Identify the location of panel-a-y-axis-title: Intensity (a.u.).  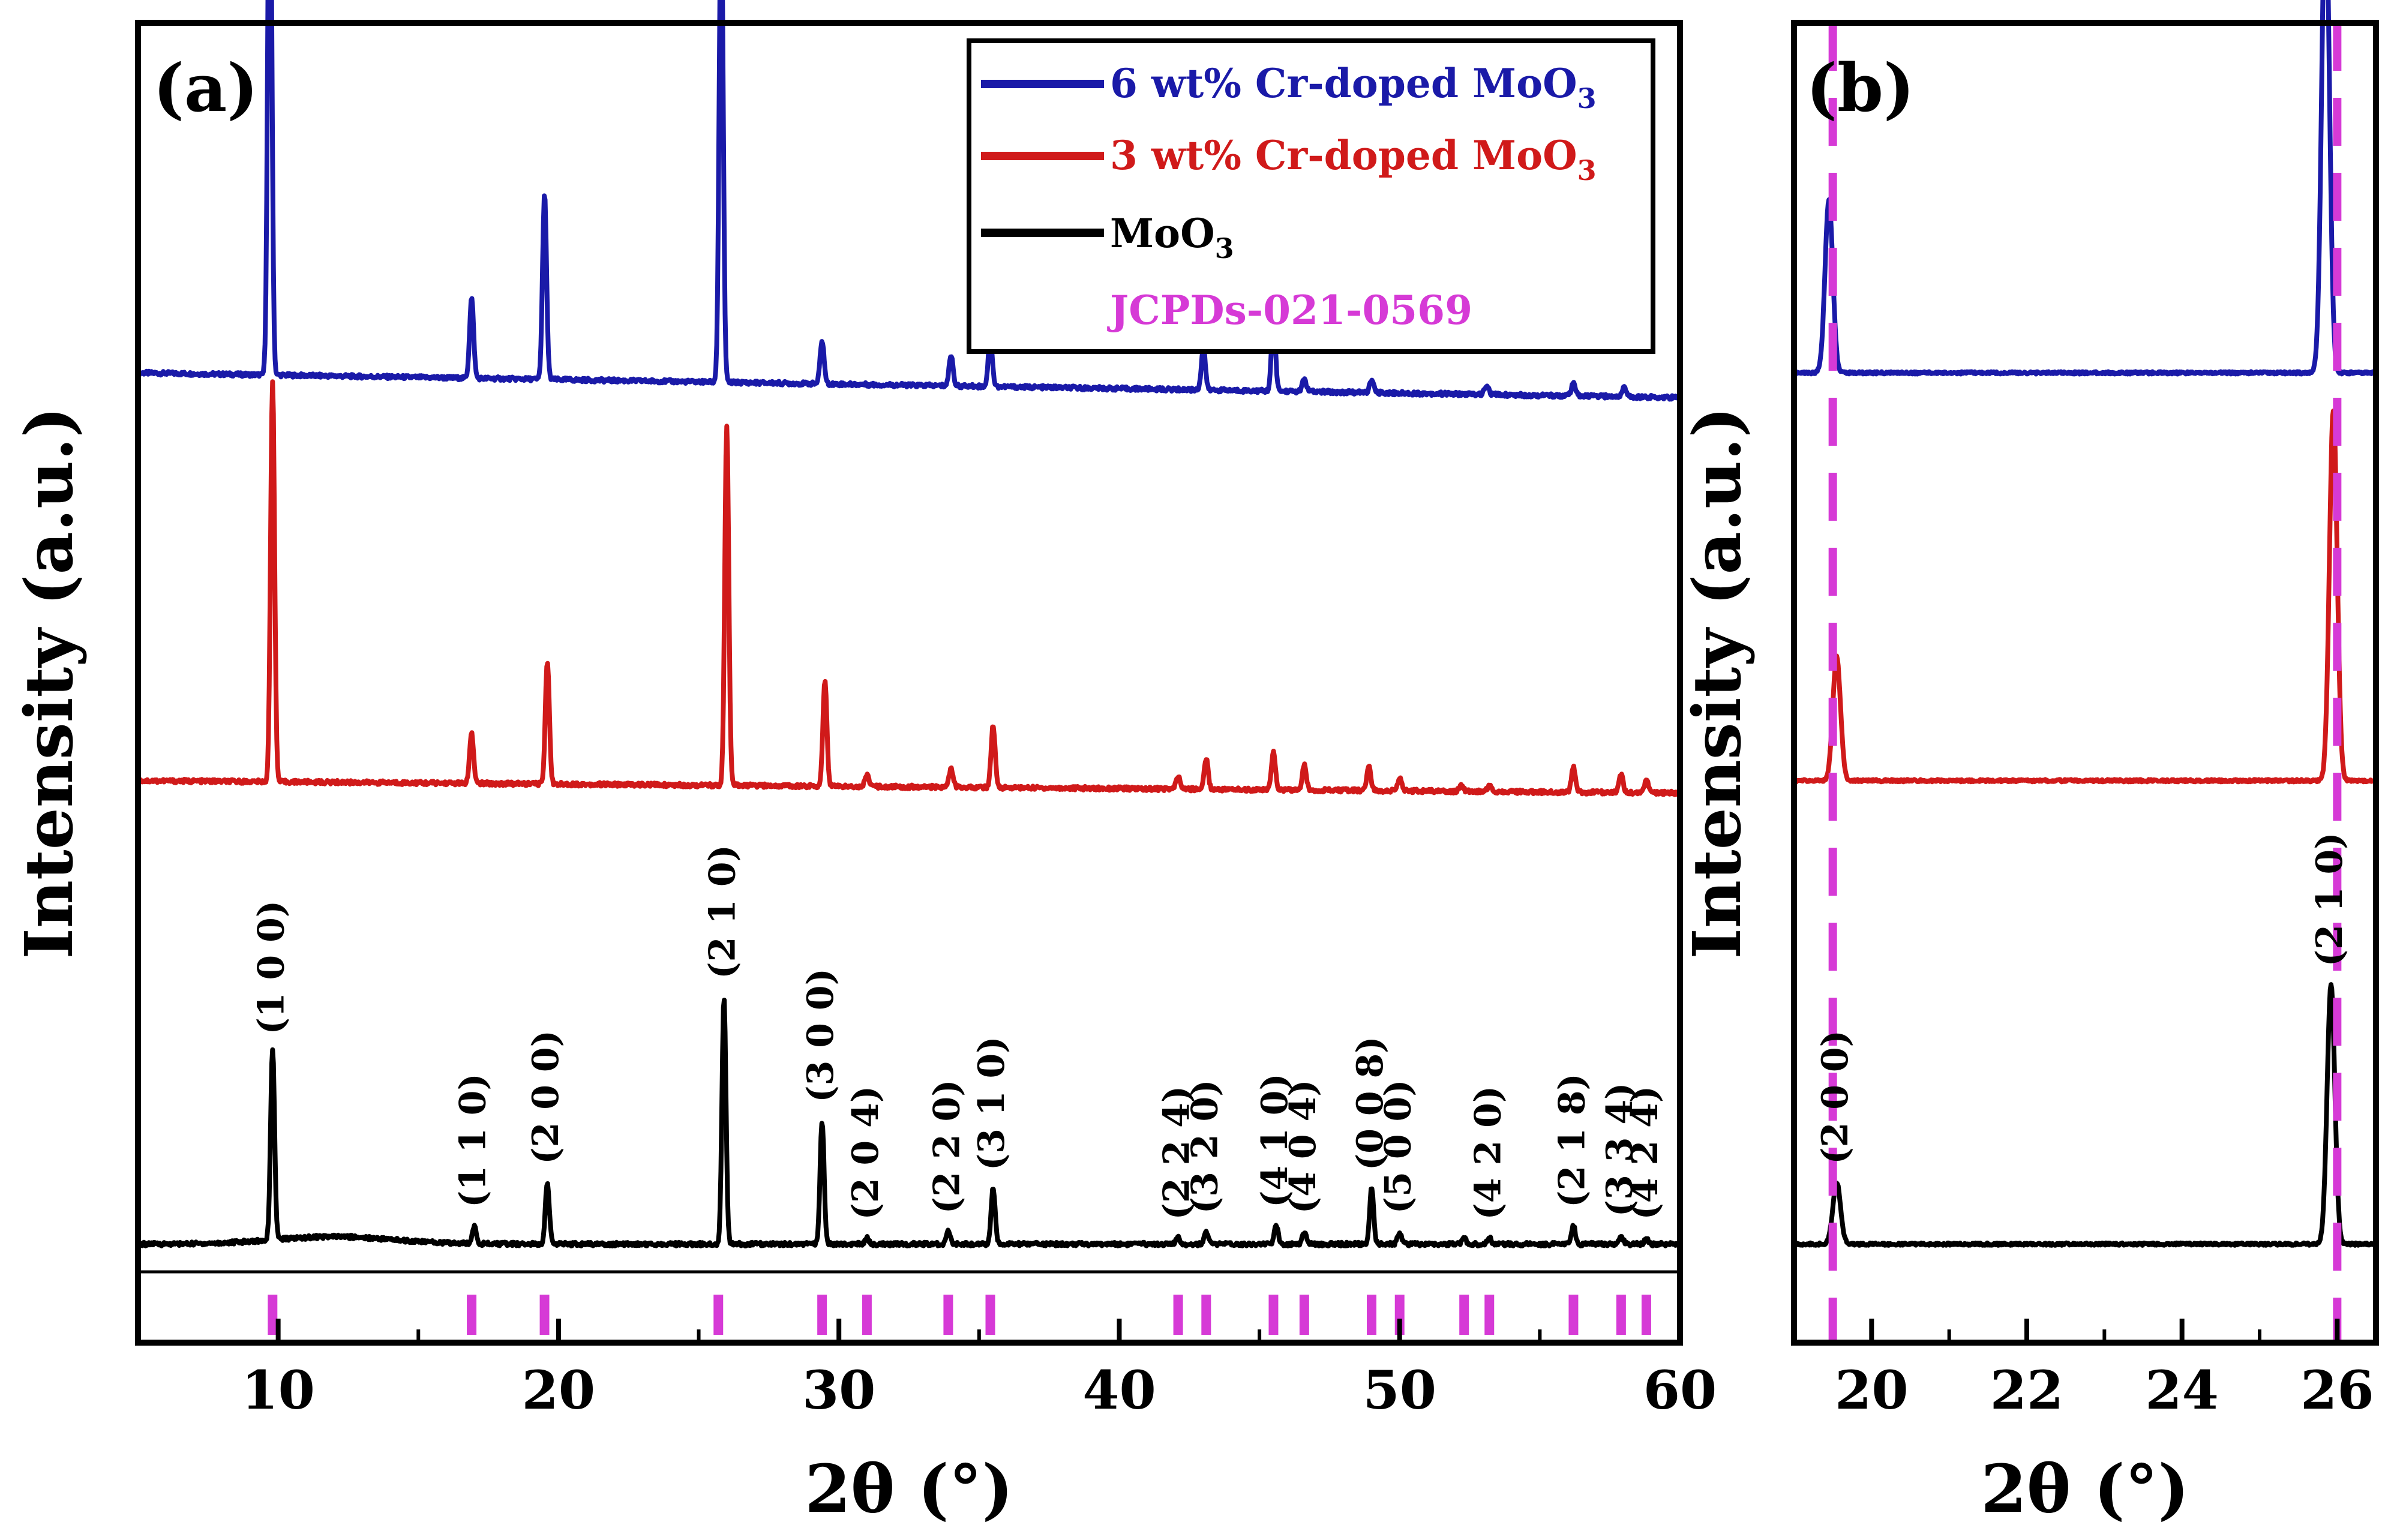
(49, 683).